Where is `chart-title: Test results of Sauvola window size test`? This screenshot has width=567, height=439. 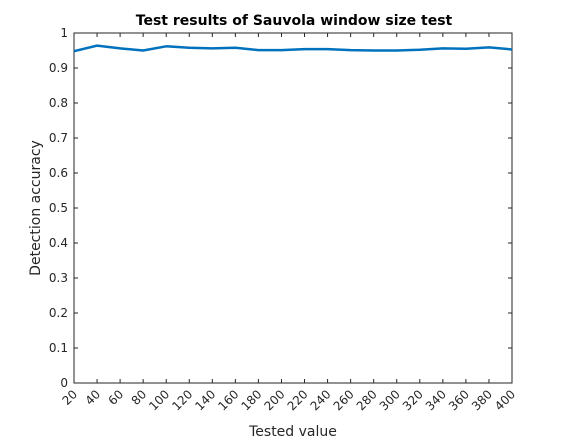
chart-title: Test results of Sauvola window size test is located at coordinates (294, 21).